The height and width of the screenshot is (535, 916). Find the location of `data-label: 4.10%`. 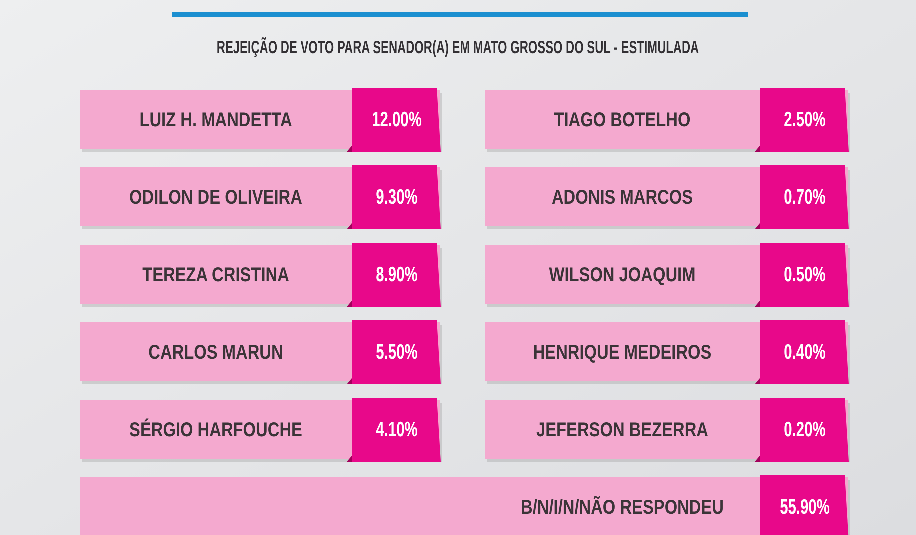

data-label: 4.10% is located at coordinates (397, 430).